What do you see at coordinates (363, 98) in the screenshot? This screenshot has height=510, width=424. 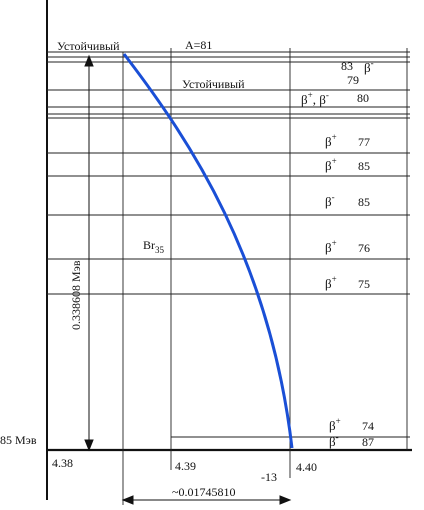 I see `mass-80: 80` at bounding box center [363, 98].